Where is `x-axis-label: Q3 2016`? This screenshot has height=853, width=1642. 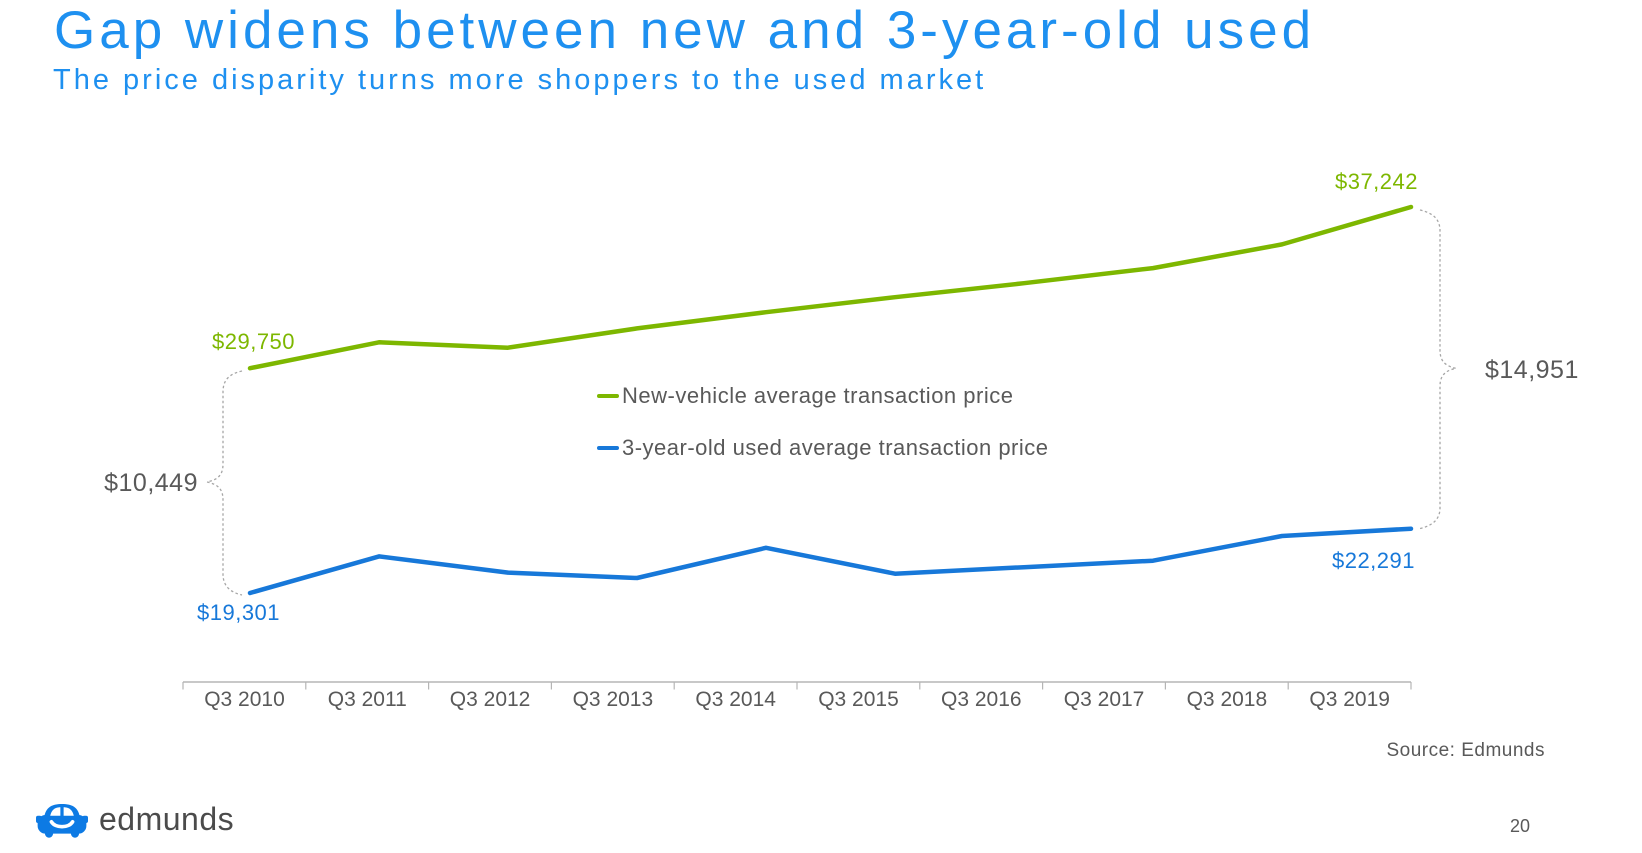 x-axis-label: Q3 2016 is located at coordinates (981, 699).